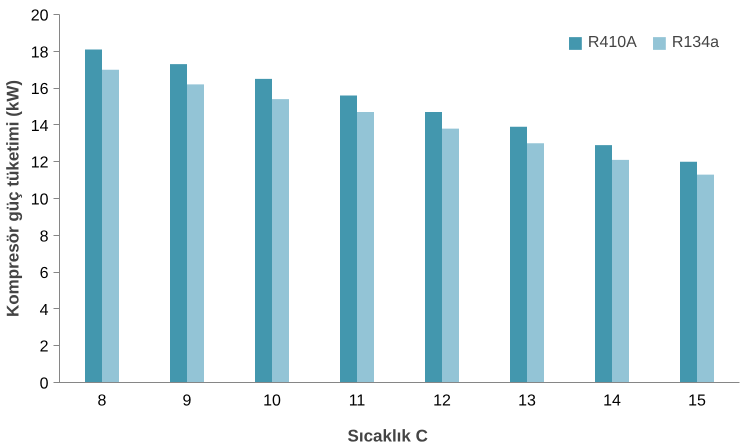 The width and height of the screenshot is (751, 448). What do you see at coordinates (442, 401) in the screenshot?
I see `x-tick-label: 12` at bounding box center [442, 401].